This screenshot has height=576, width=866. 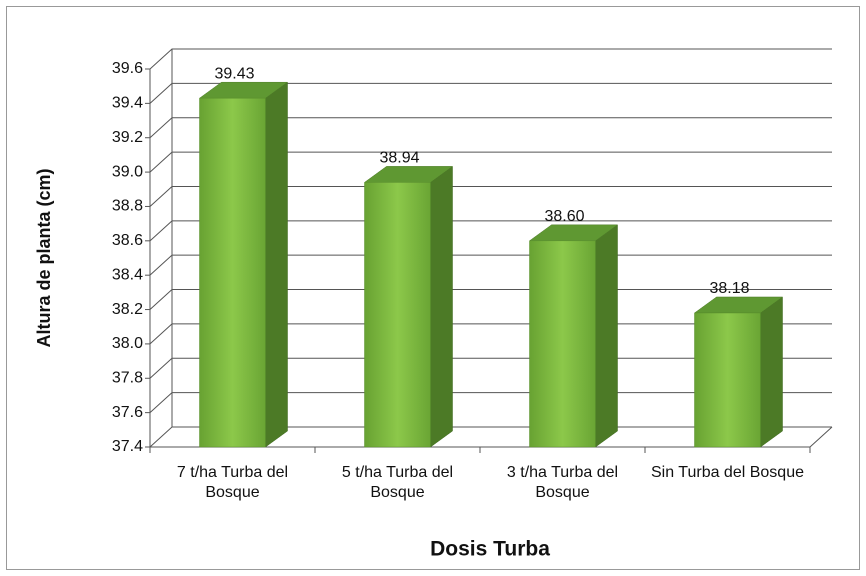 I want to click on y-tick-label: 39.6, so click(x=127, y=68).